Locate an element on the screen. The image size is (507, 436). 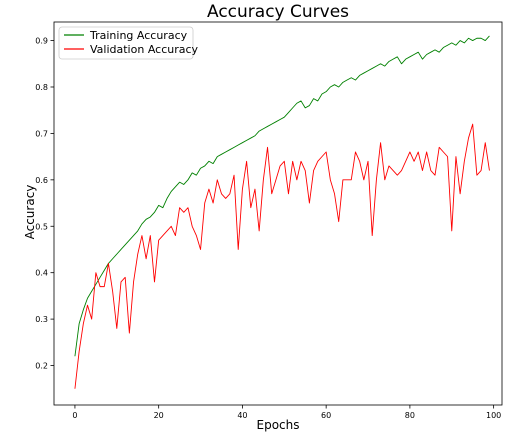
x-tick-label: 20 is located at coordinates (159, 415).